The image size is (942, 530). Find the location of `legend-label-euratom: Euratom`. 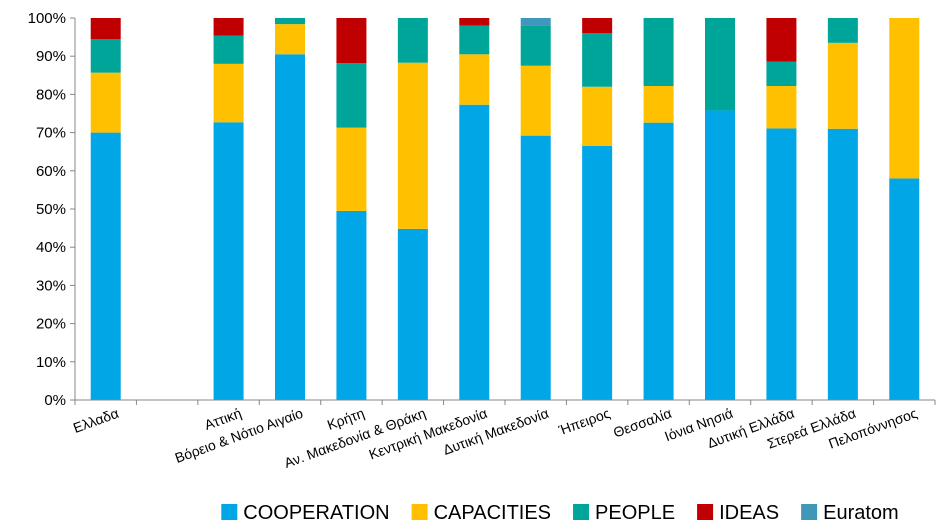

legend-label-euratom: Euratom is located at coordinates (861, 513).